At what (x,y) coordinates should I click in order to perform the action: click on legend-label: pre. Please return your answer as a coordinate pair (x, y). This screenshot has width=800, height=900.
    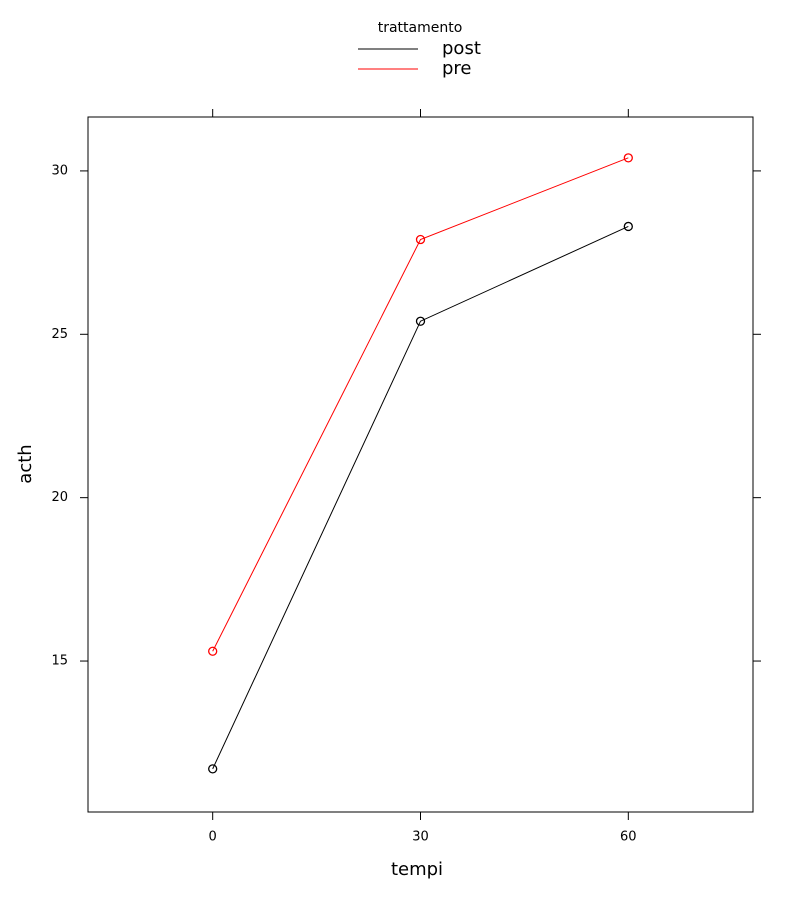
    Looking at the image, I should click on (457, 68).